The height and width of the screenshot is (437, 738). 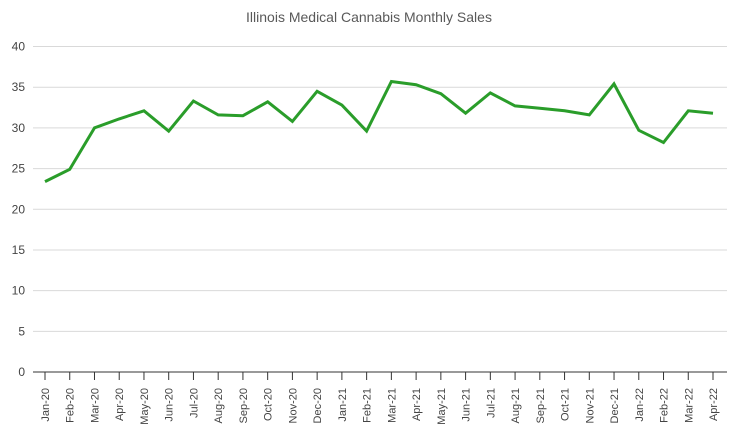 What do you see at coordinates (343, 405) in the screenshot?
I see `x-tick-label: Jan-21` at bounding box center [343, 405].